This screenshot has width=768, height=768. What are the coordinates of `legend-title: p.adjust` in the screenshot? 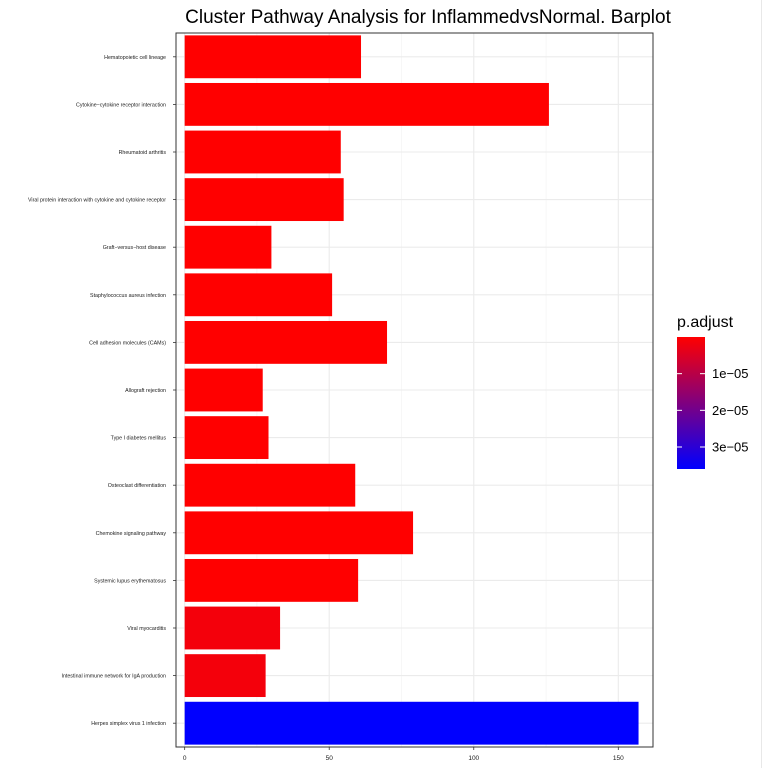 It's located at (705, 322).